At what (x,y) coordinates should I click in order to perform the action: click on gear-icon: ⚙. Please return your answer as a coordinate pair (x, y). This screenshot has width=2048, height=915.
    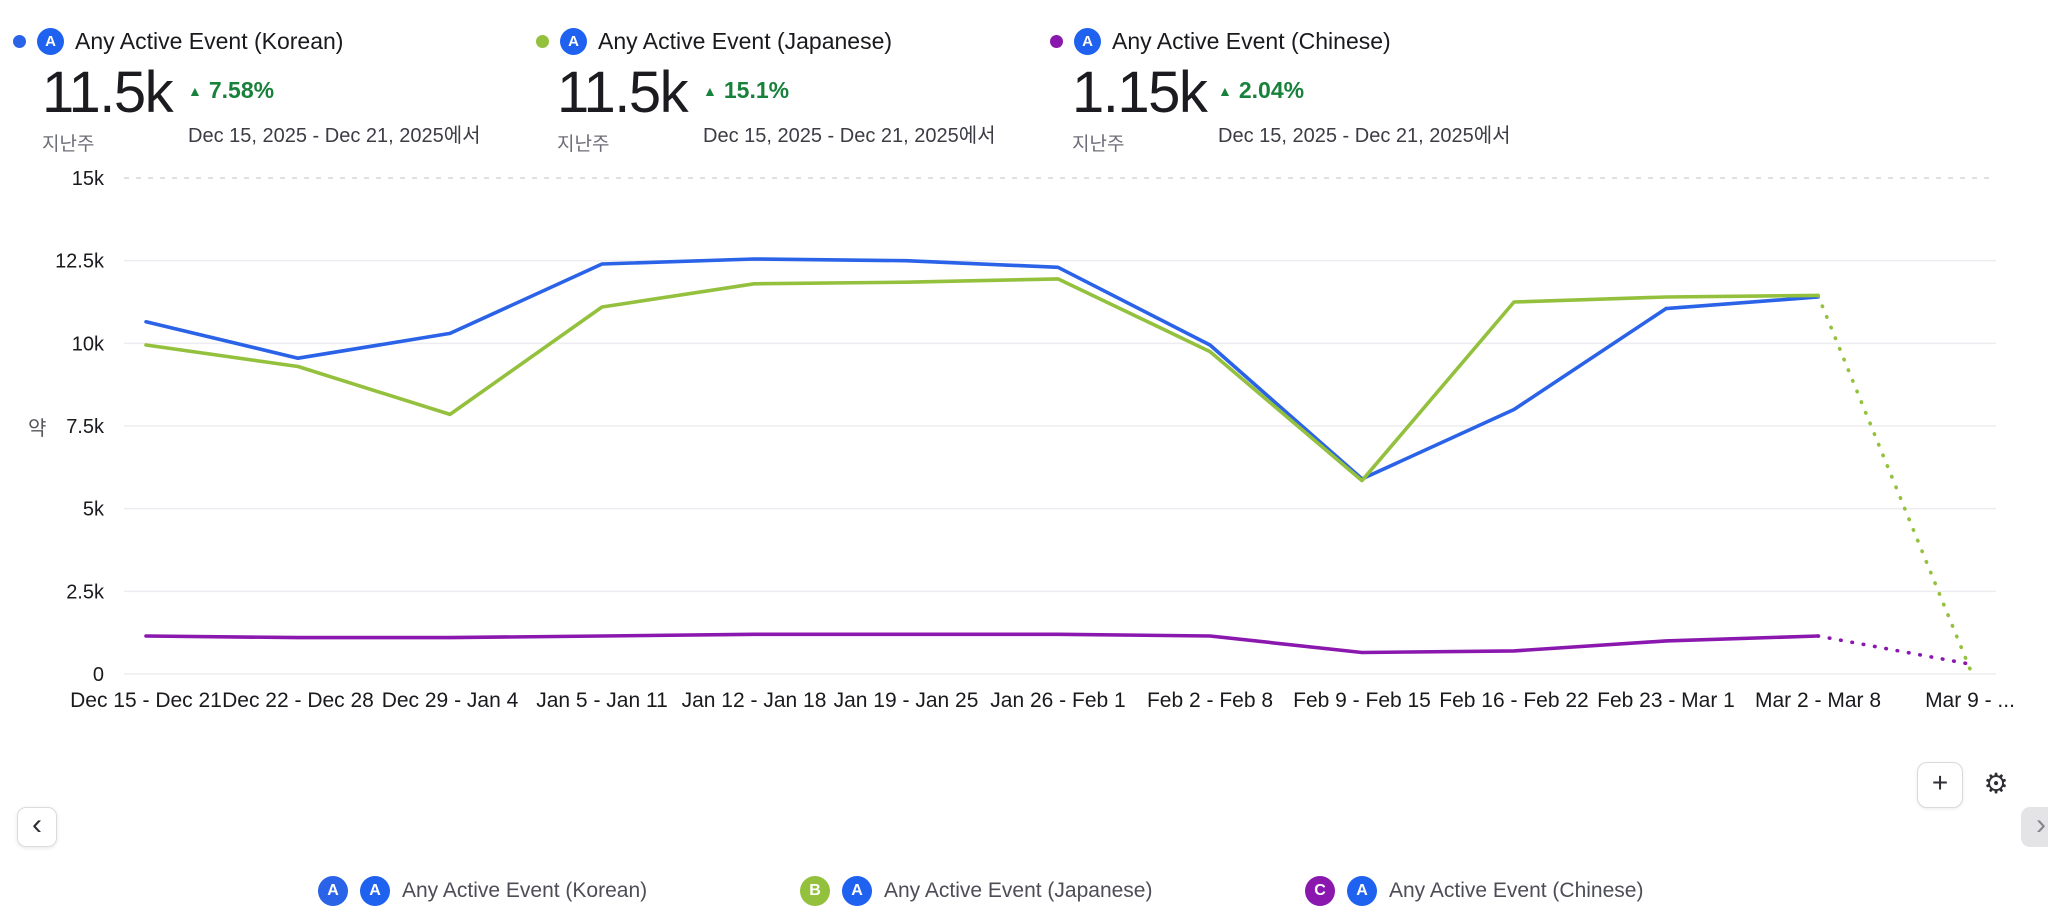
    Looking at the image, I should click on (1996, 783).